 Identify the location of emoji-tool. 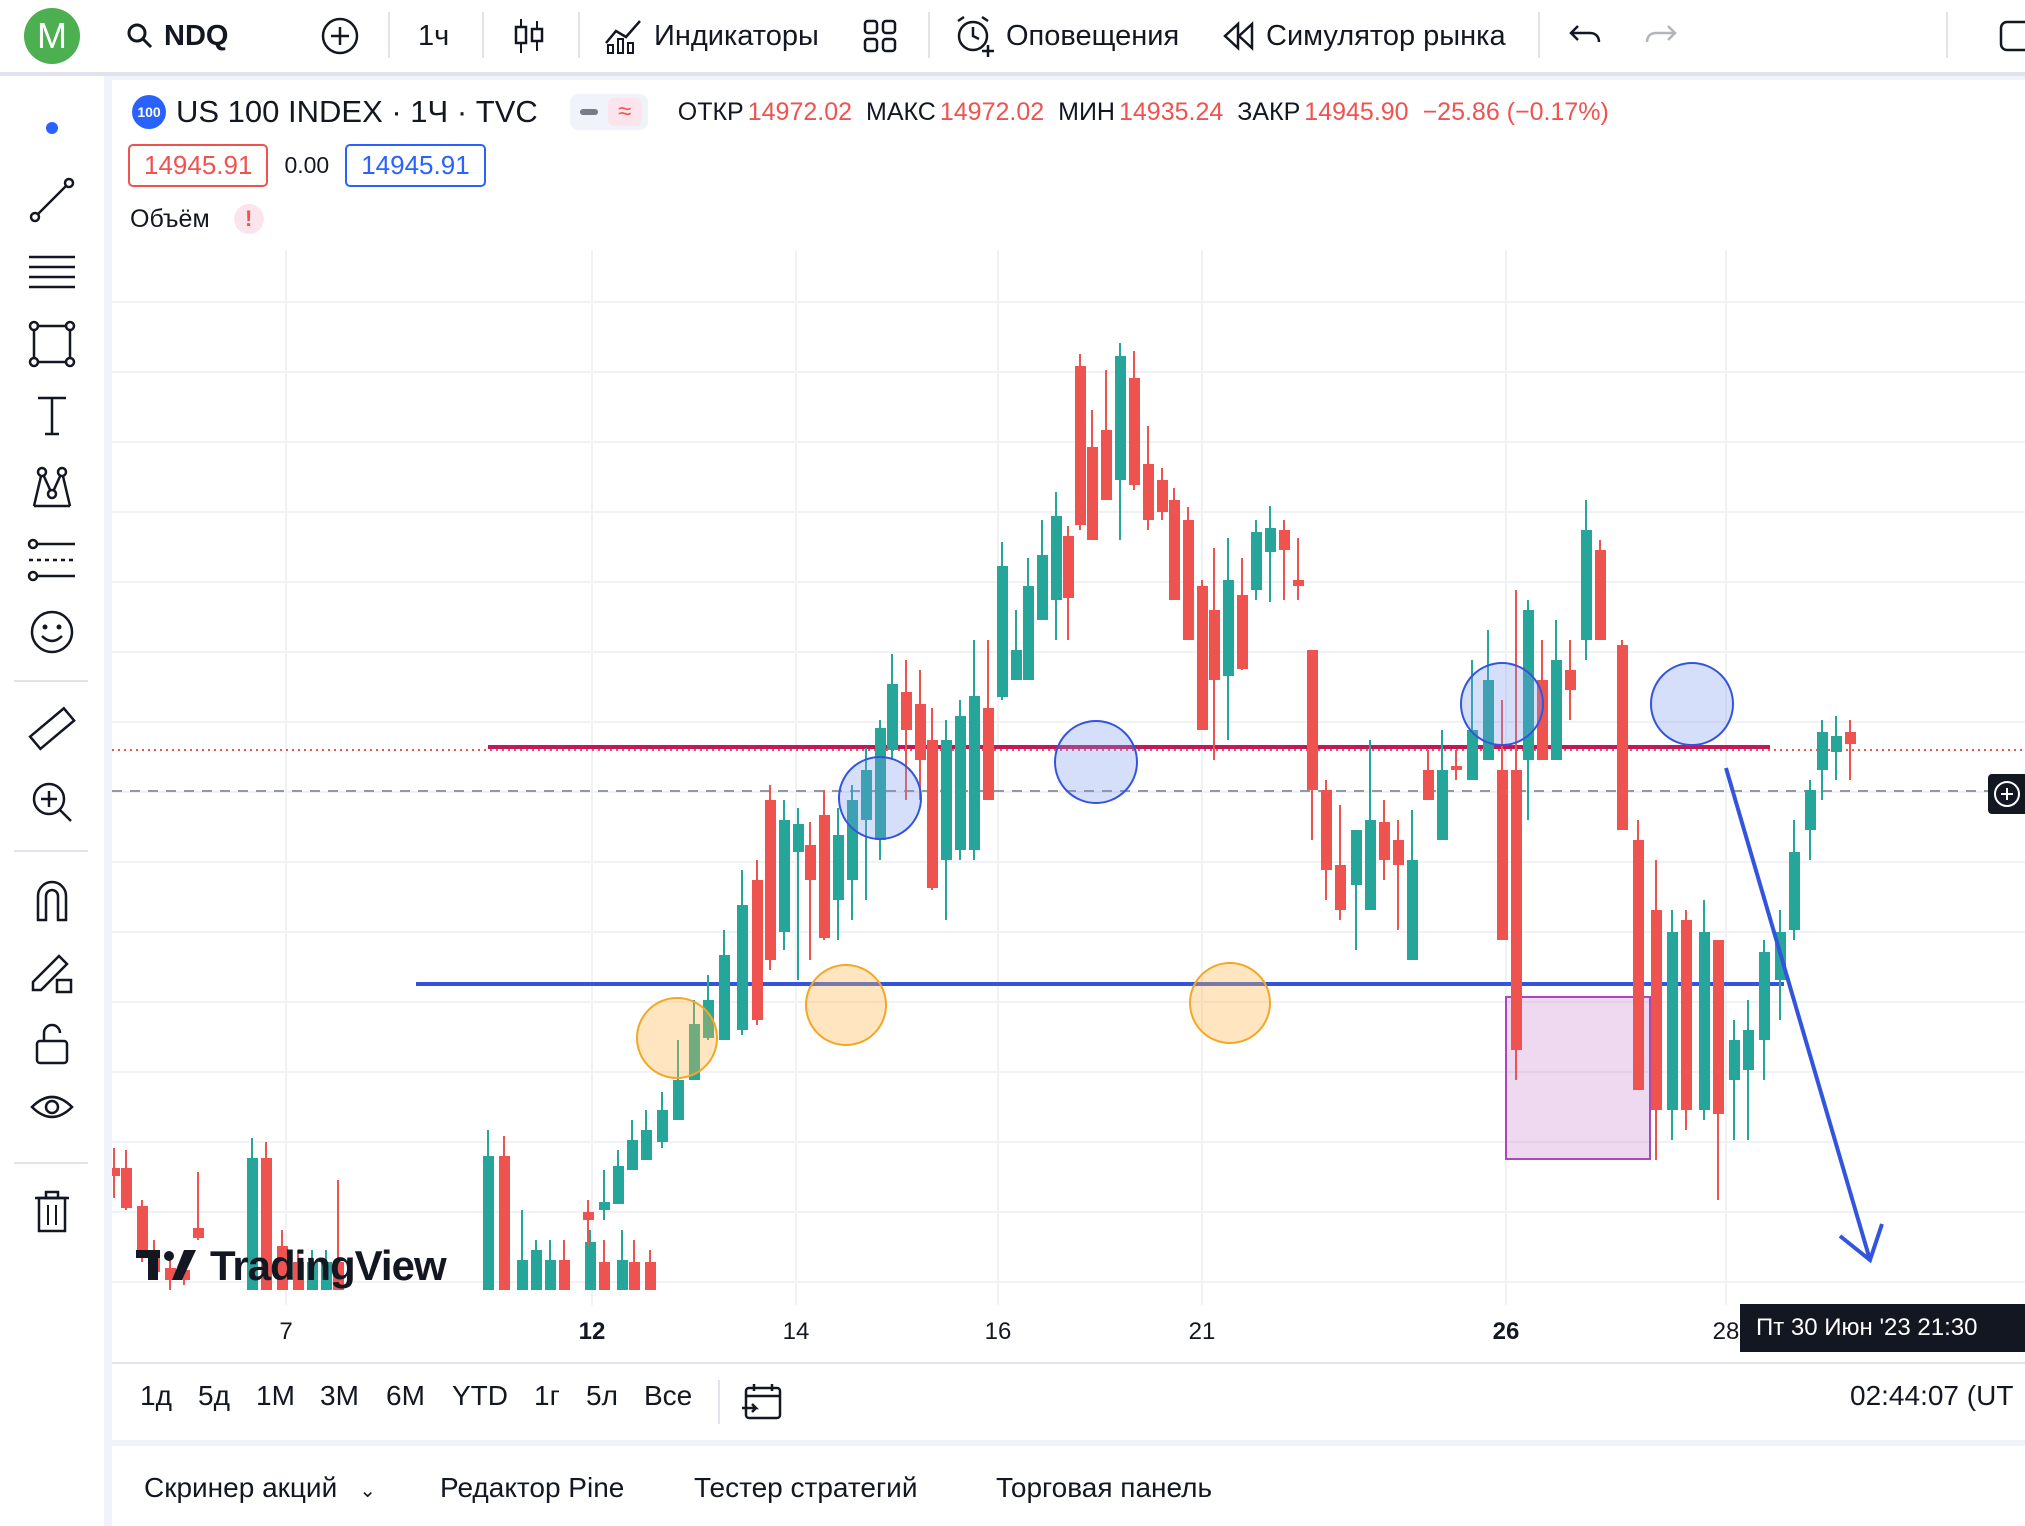
(52, 632).